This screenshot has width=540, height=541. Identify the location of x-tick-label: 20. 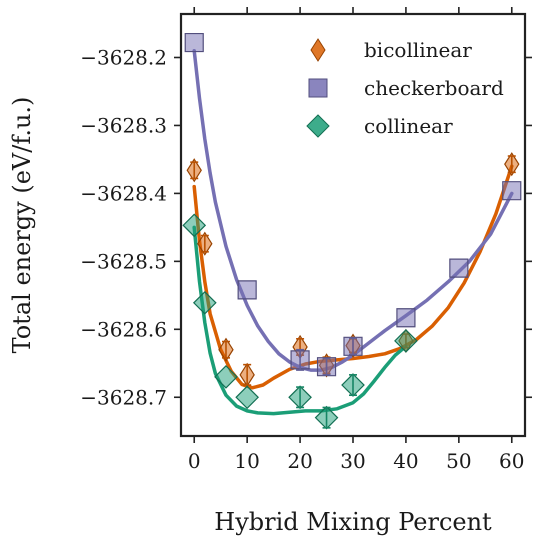
(299, 461).